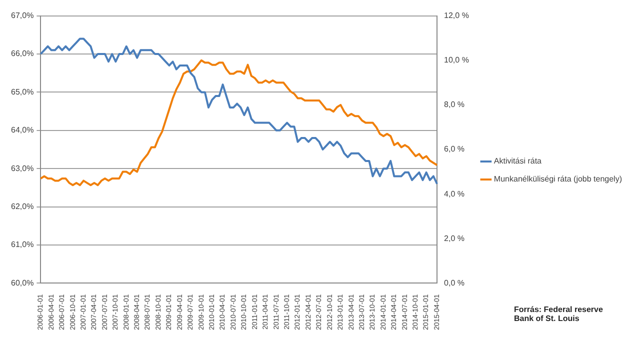 Image resolution: width=644 pixels, height=345 pixels. What do you see at coordinates (22, 283) in the screenshot?
I see `y-tick-label: 60,0%` at bounding box center [22, 283].